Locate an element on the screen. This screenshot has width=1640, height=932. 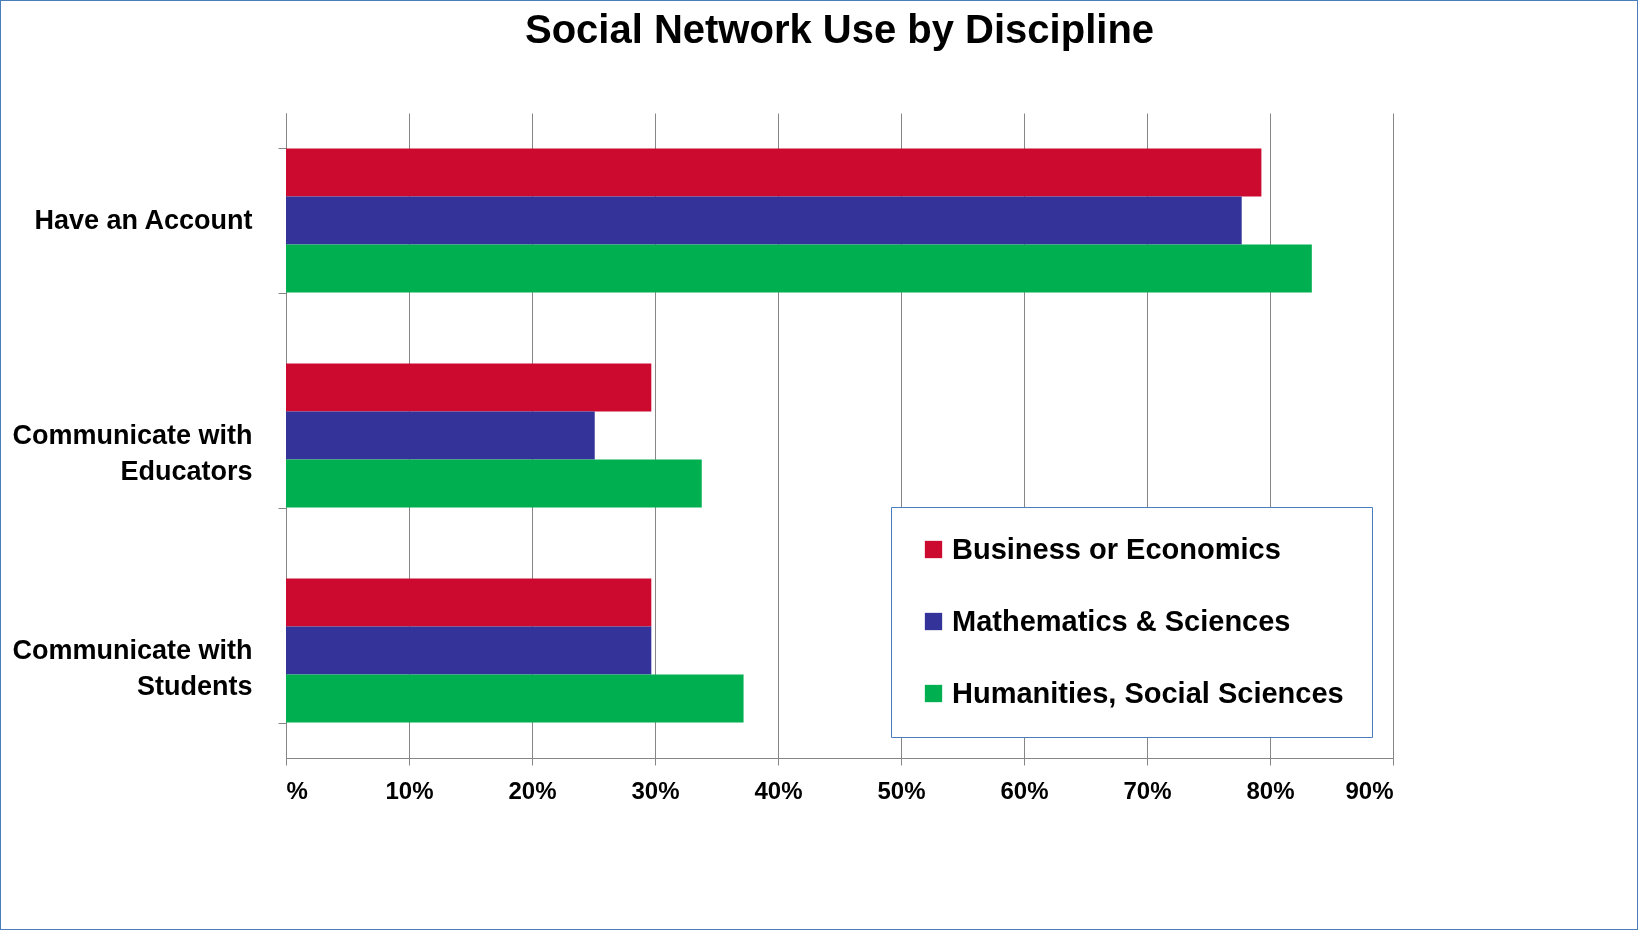
legend-label: Humanities, Social Sciences is located at coordinates (1148, 692).